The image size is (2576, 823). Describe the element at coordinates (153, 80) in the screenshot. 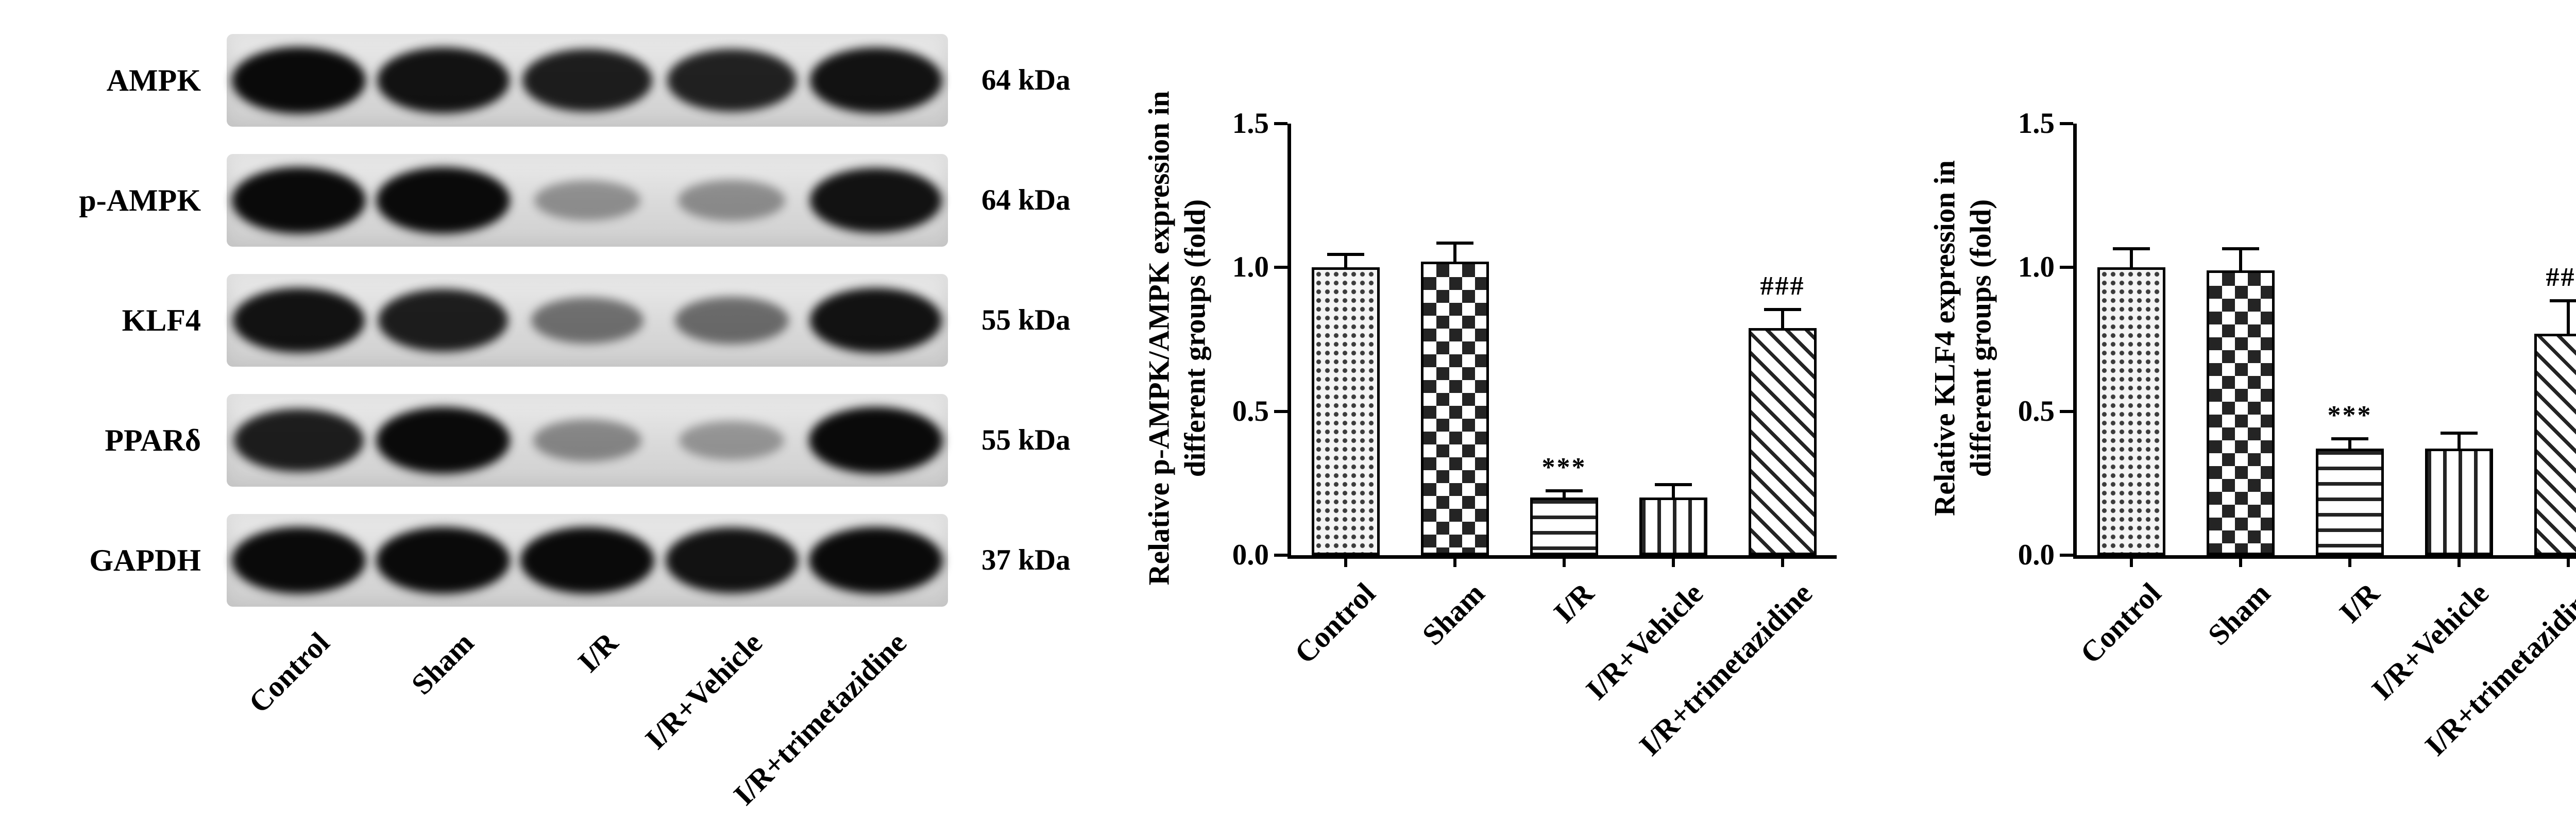

I see `protein-label: AMPK` at that location.